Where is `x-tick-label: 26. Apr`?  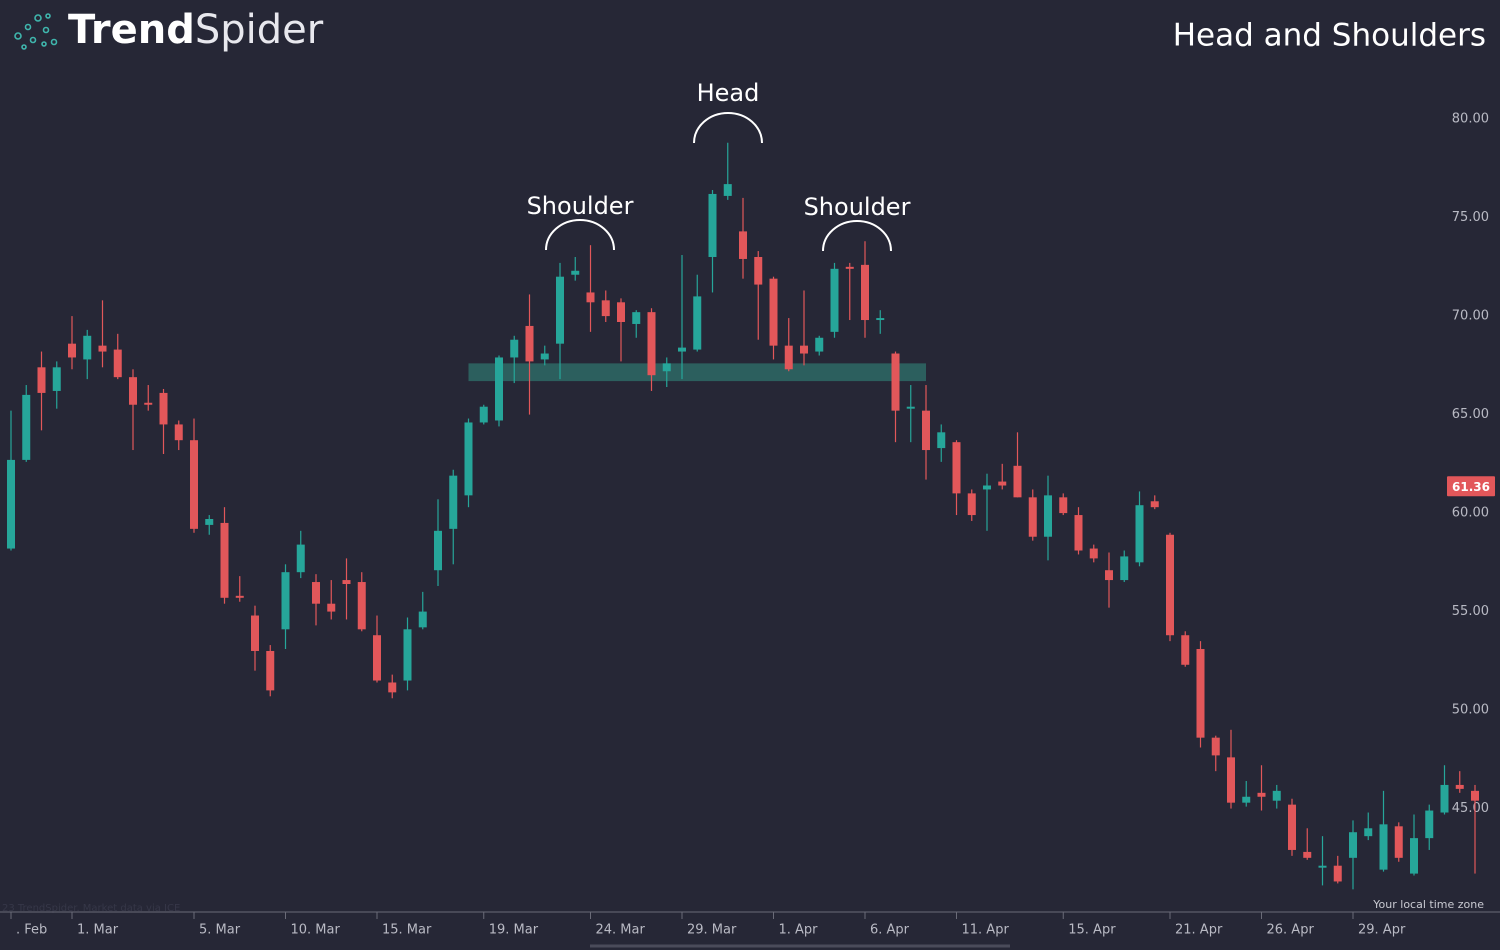 x-tick-label: 26. Apr is located at coordinates (1291, 930).